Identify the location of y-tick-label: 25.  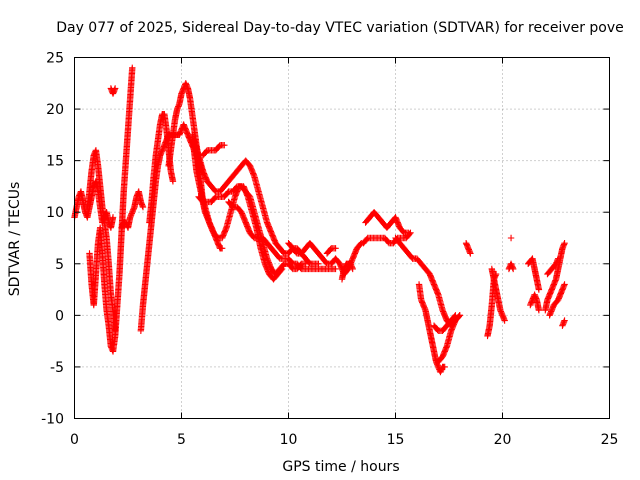
(55, 59).